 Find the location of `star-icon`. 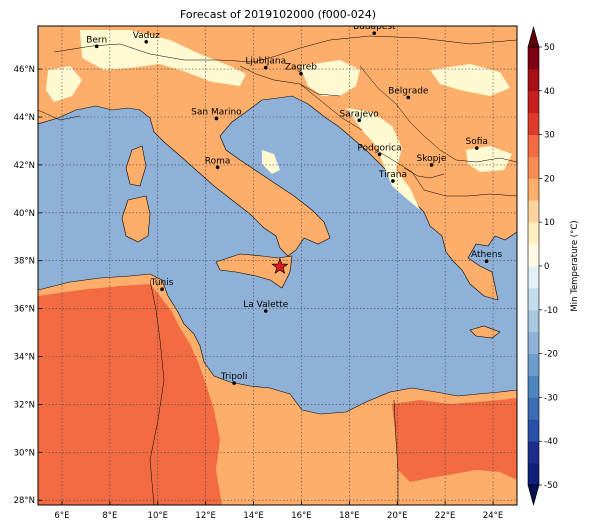

star-icon is located at coordinates (280, 266).